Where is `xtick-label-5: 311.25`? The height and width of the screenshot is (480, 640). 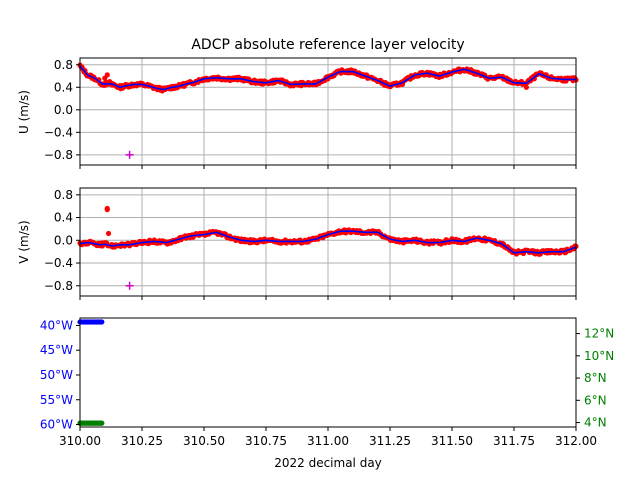
xtick-label-5: 311.25 is located at coordinates (390, 441).